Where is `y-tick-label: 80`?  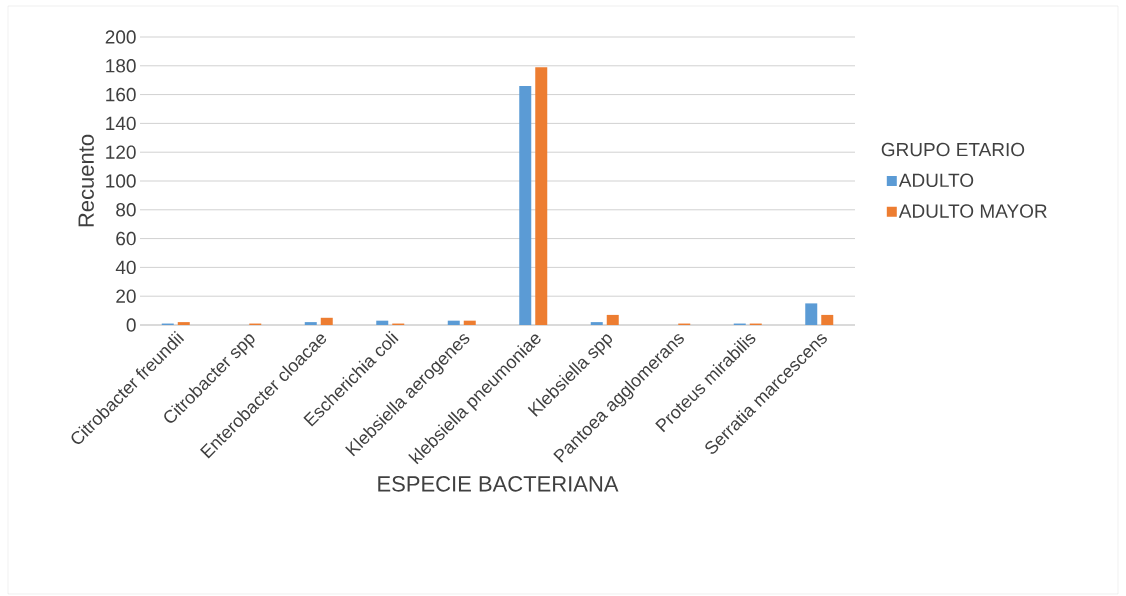 y-tick-label: 80 is located at coordinates (126, 210).